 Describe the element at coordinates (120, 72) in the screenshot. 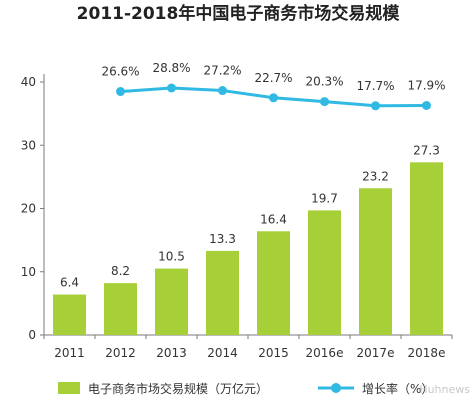

I see `growth-value-label: 26.6%` at that location.